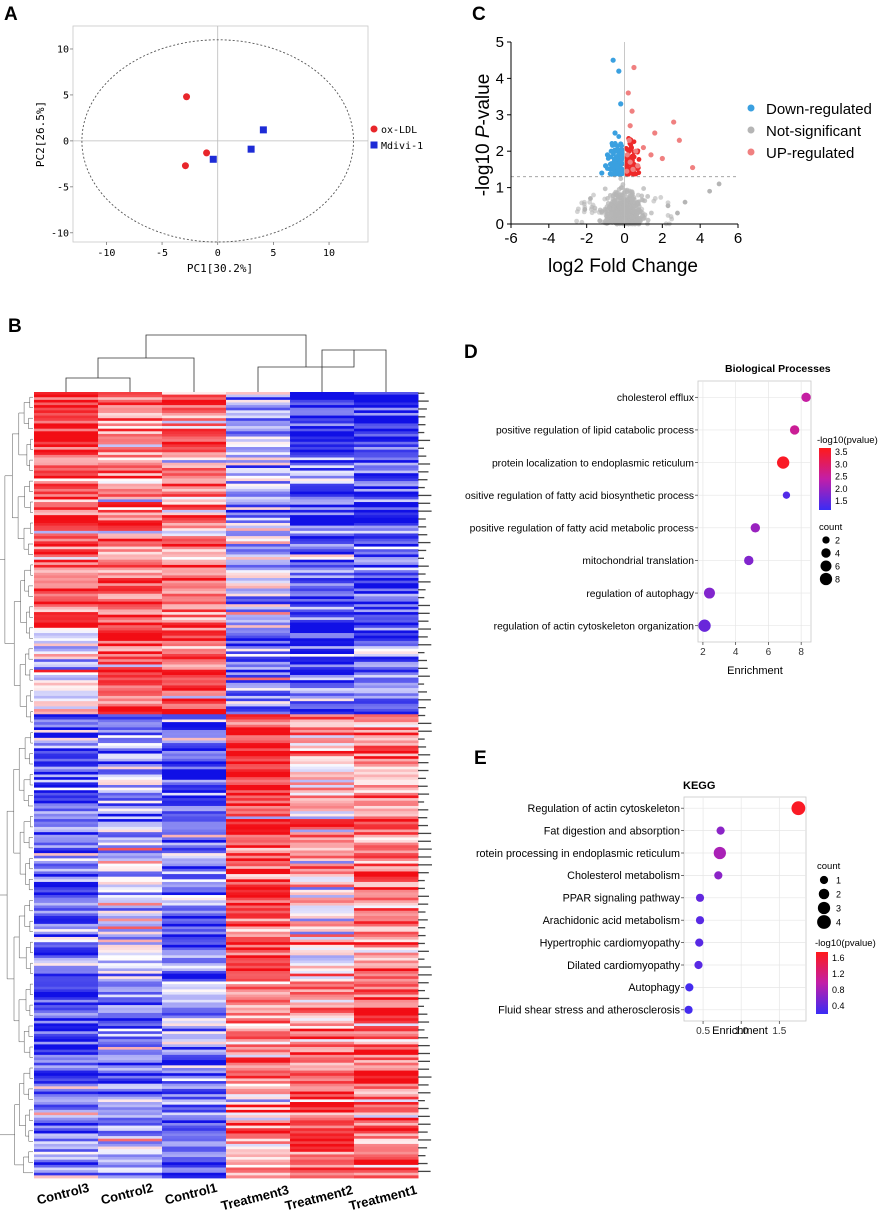 This screenshot has width=892, height=1226. Describe the element at coordinates (671, 216) in the screenshot. I see `volcano-ns-point` at that location.